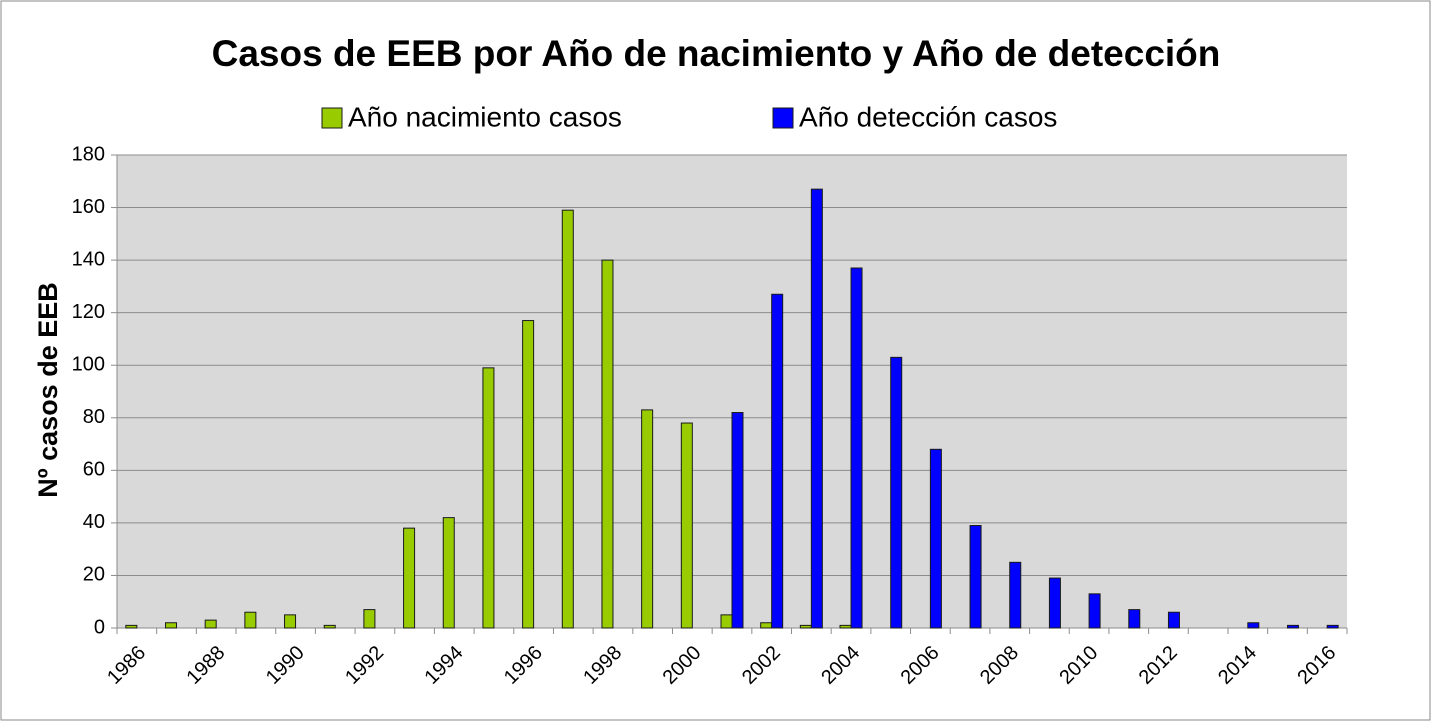 This screenshot has width=1432, height=727. I want to click on y-tick-label: 160, so click(88, 207).